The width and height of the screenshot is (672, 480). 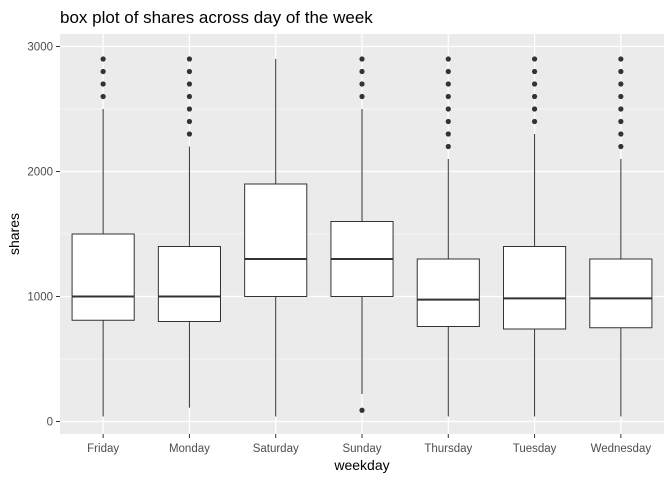 What do you see at coordinates (40, 173) in the screenshot?
I see `y-tick-label: 2000` at bounding box center [40, 173].